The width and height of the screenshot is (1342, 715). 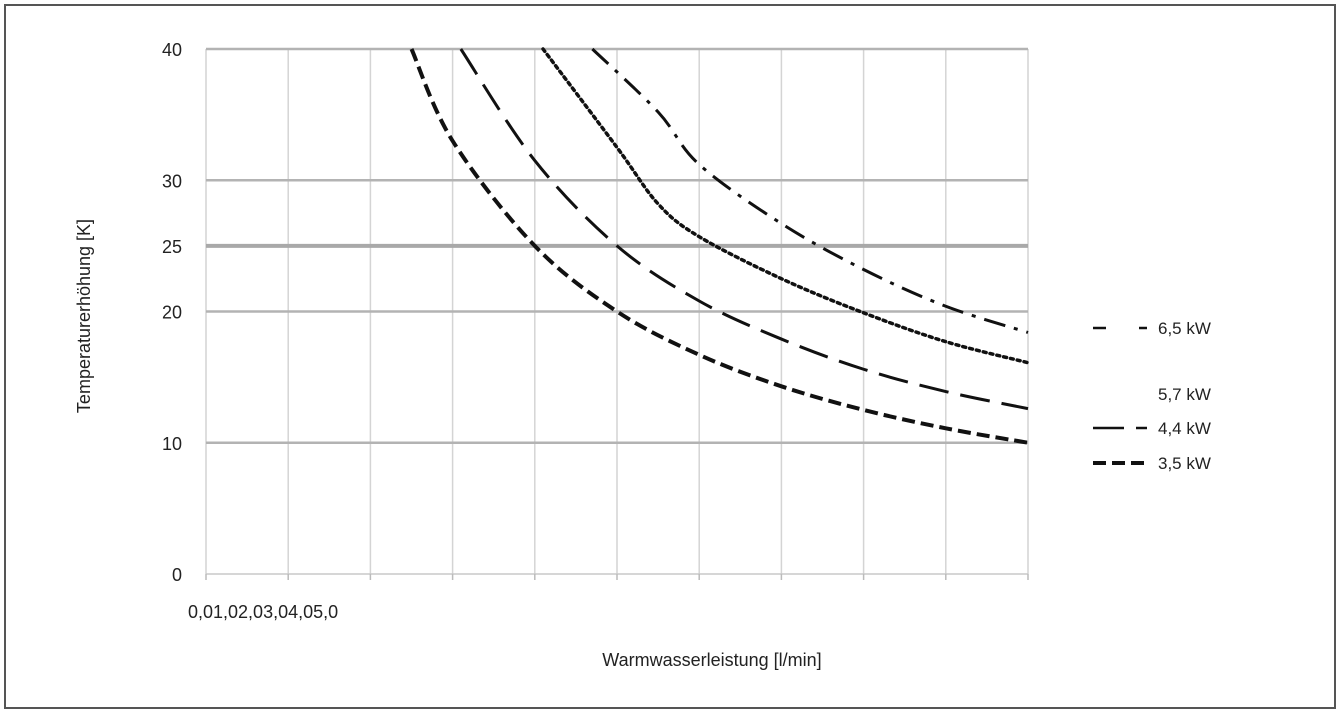 I want to click on y-tick-labels: 0 10 20 25 30 40, so click(x=172, y=312).